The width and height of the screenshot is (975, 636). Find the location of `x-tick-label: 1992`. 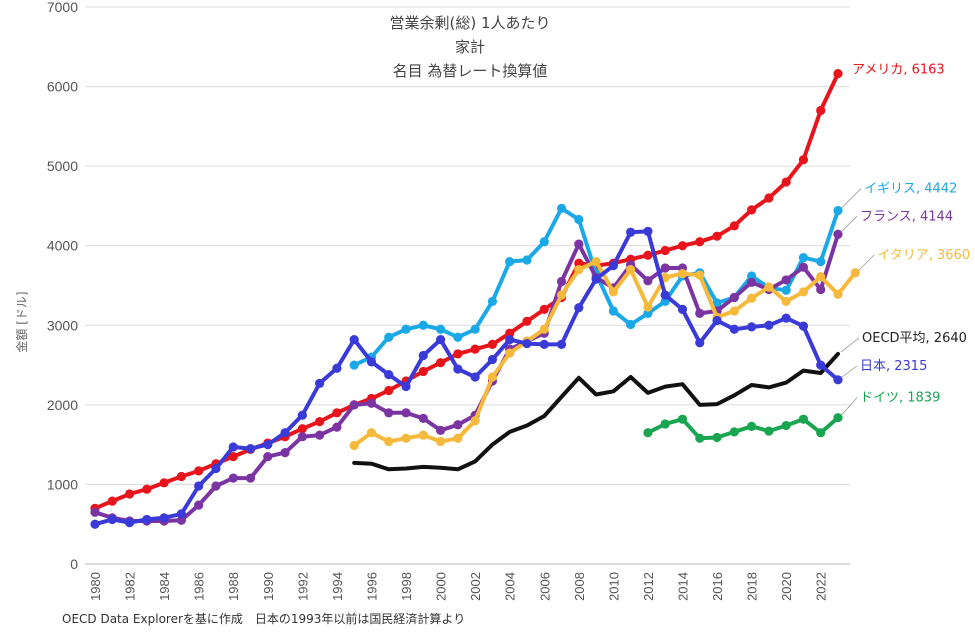

x-tick-label: 1992 is located at coordinates (302, 586).